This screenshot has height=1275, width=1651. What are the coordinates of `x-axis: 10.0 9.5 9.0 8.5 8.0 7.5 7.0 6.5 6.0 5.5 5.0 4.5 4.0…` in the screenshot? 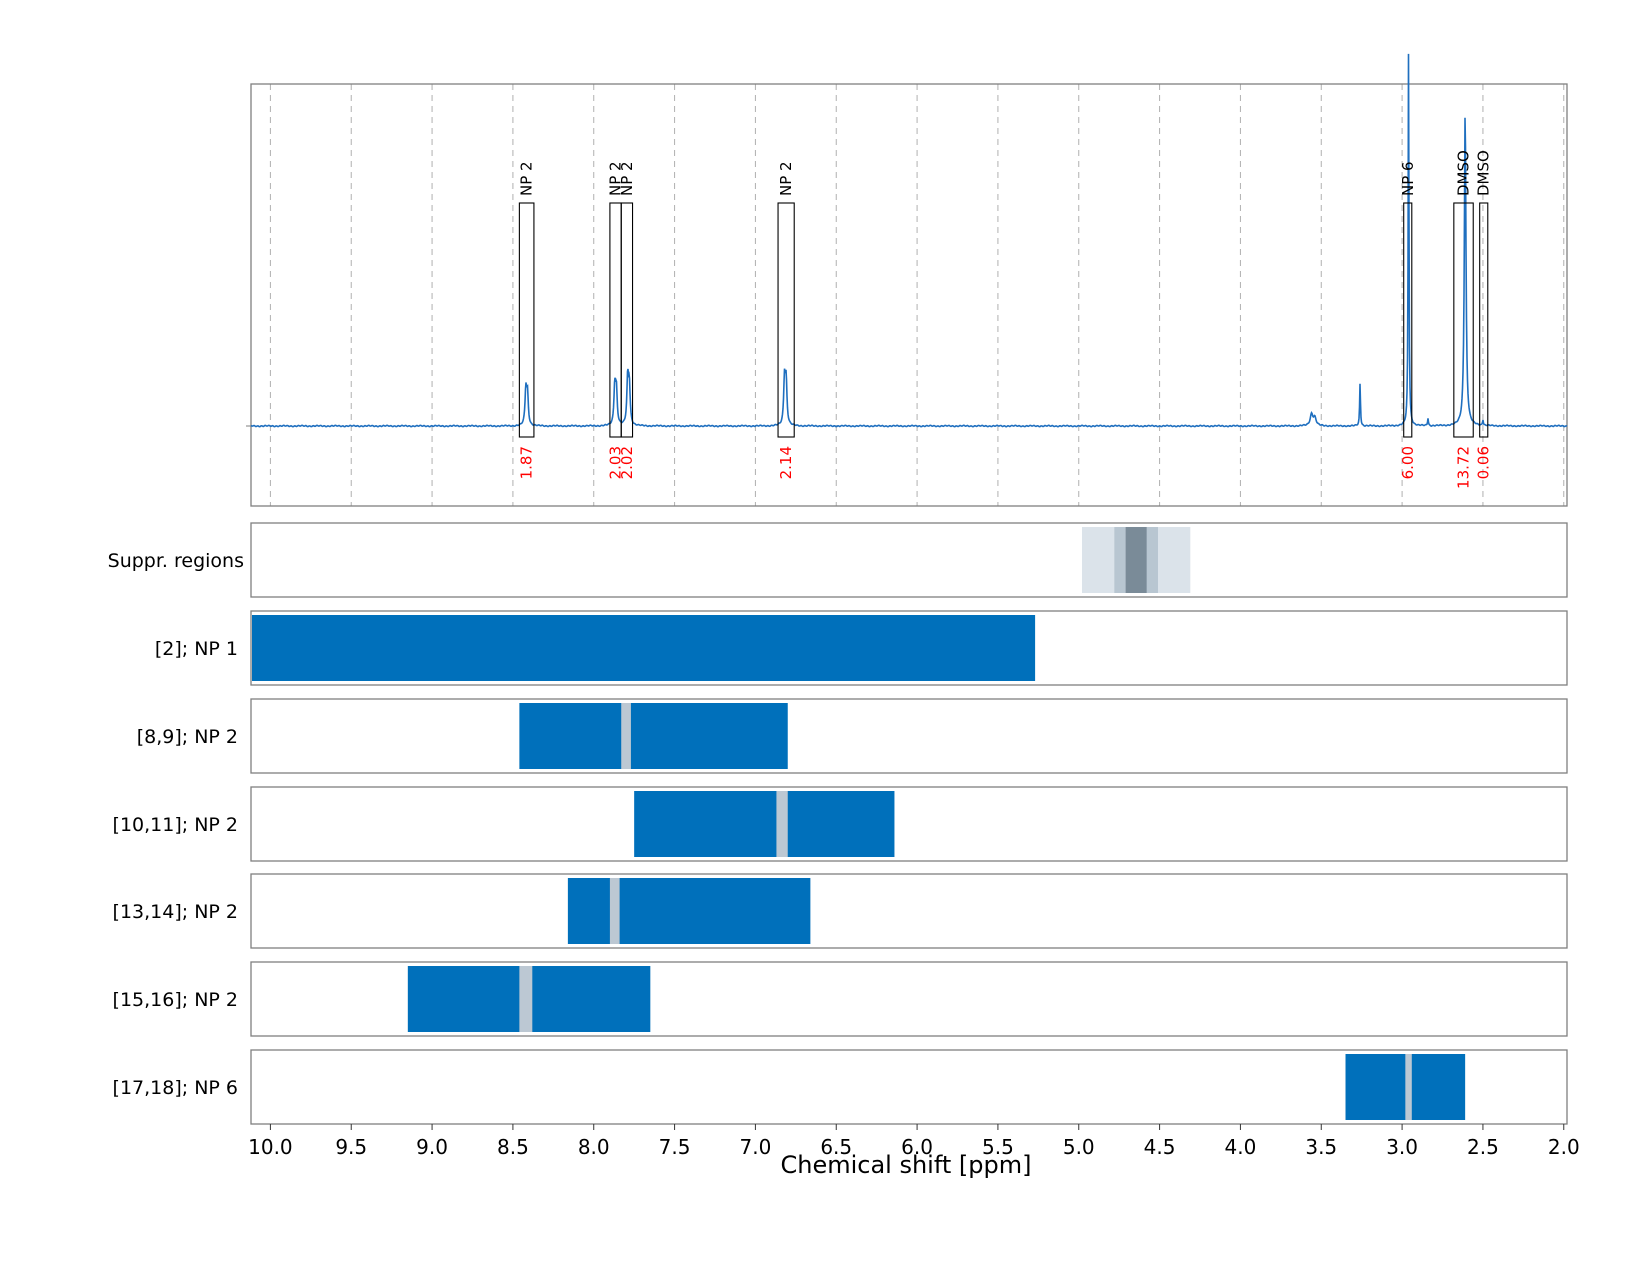 It's located at (914, 1141).